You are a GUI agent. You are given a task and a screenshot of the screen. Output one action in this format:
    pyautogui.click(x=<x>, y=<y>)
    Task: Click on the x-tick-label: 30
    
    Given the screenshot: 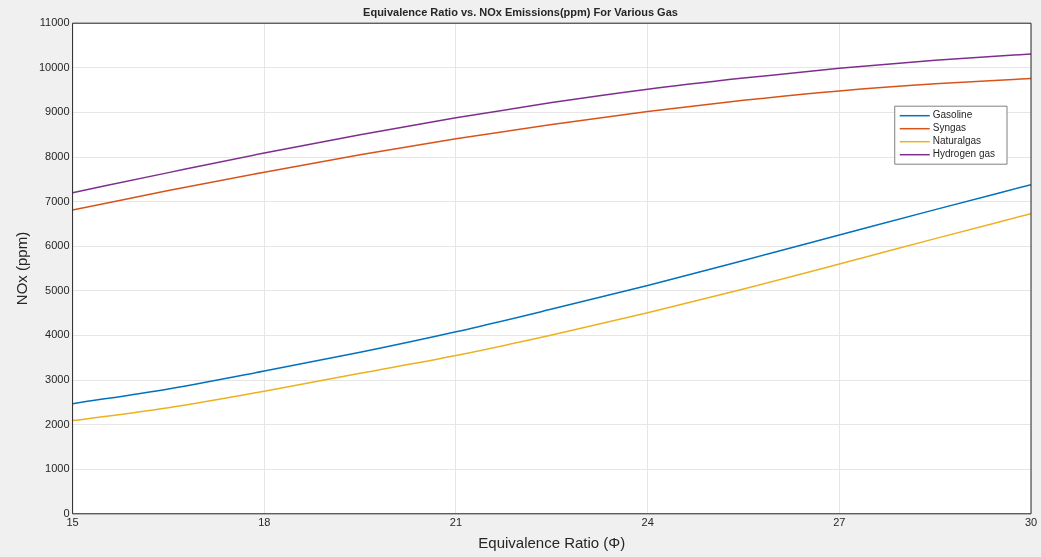 What is the action you would take?
    pyautogui.click(x=1031, y=522)
    